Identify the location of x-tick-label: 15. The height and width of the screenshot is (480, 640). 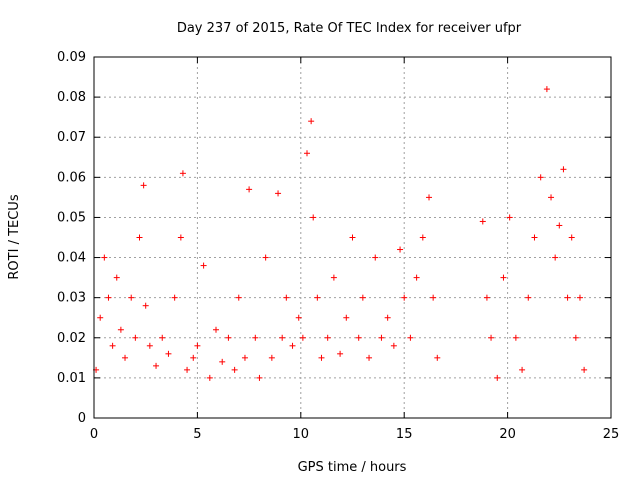
(404, 434).